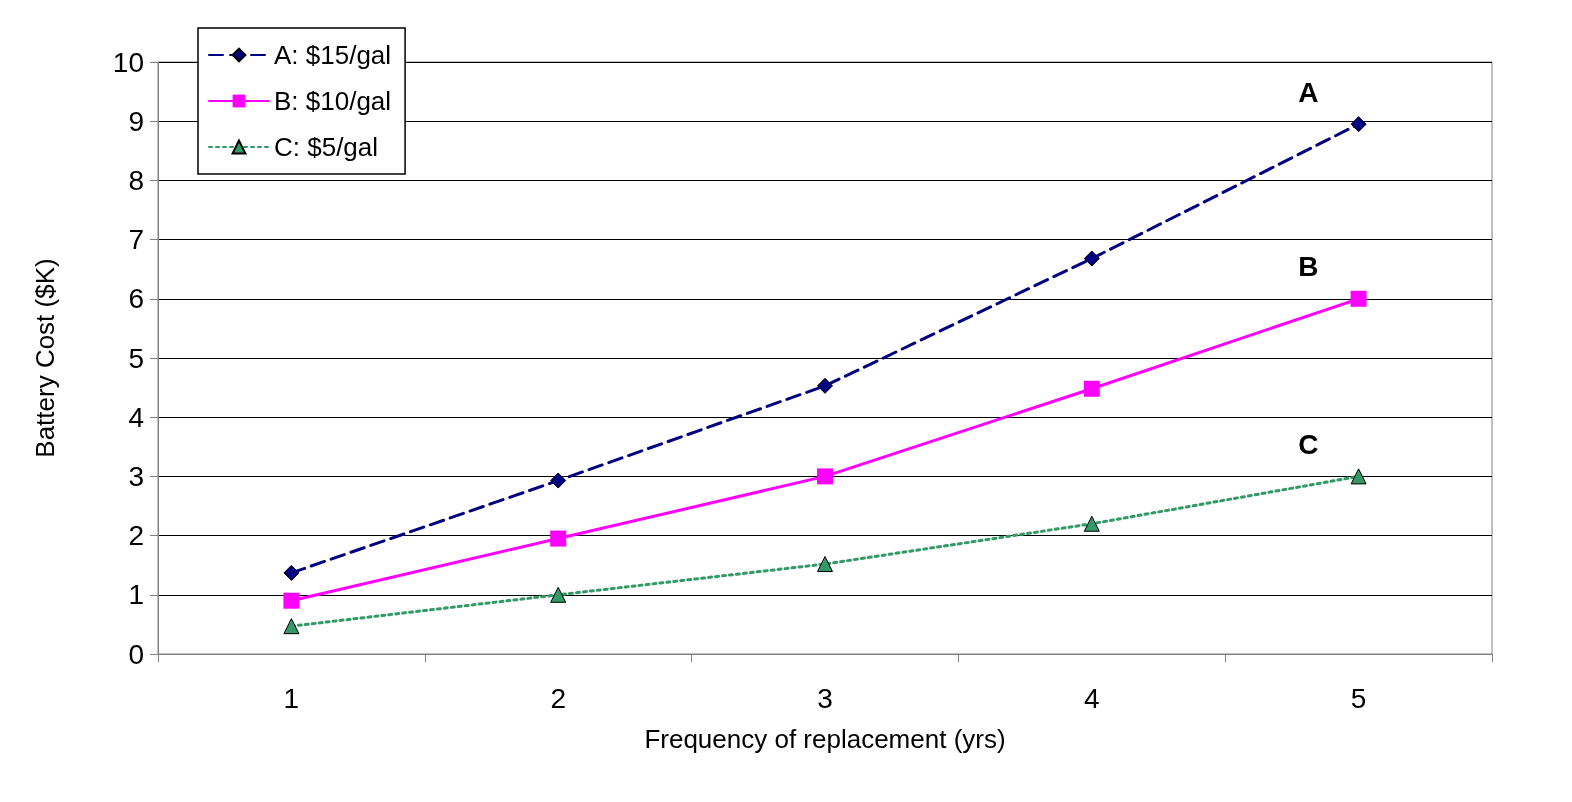 The height and width of the screenshot is (802, 1572). I want to click on y-tick-label: 1, so click(136, 595).